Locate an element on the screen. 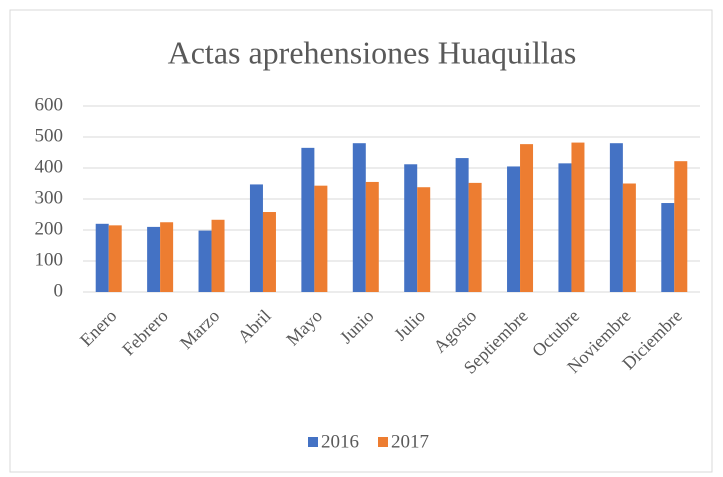 This screenshot has width=723, height=477. legend-label: 2016 is located at coordinates (340, 441).